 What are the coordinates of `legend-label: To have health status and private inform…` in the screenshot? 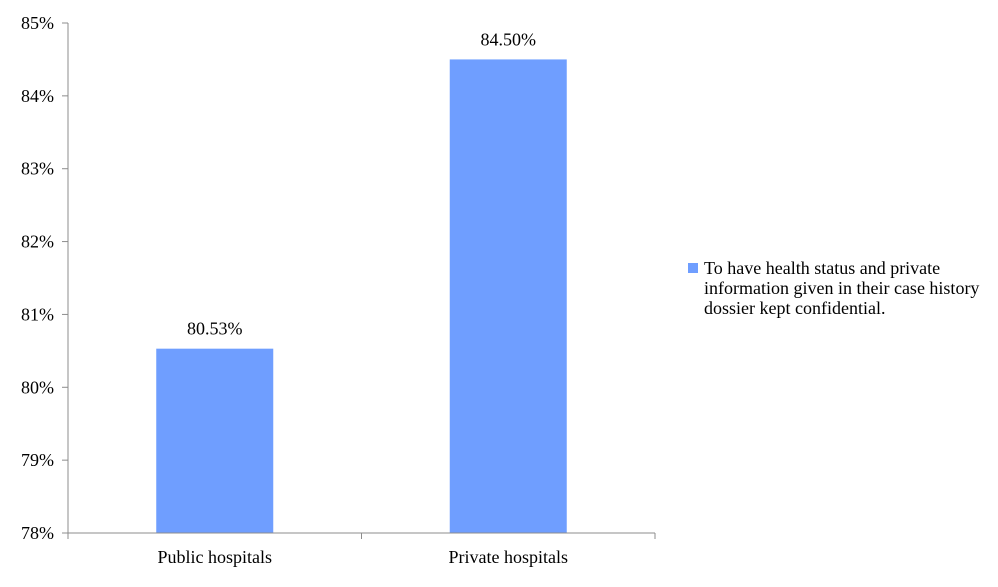 It's located at (842, 288).